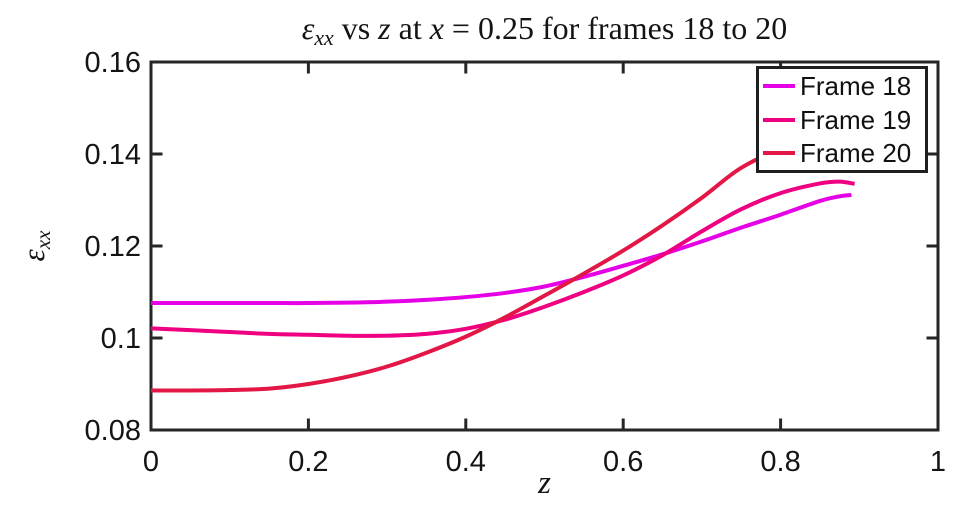 This screenshot has width=960, height=530. What do you see at coordinates (436, 28) in the screenshot?
I see `text-segment: x` at bounding box center [436, 28].